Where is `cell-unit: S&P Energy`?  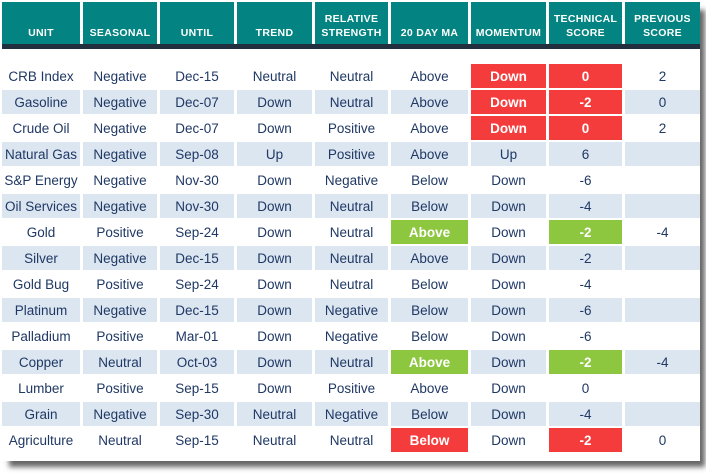
cell-unit: S&P Energy is located at coordinates (41, 180).